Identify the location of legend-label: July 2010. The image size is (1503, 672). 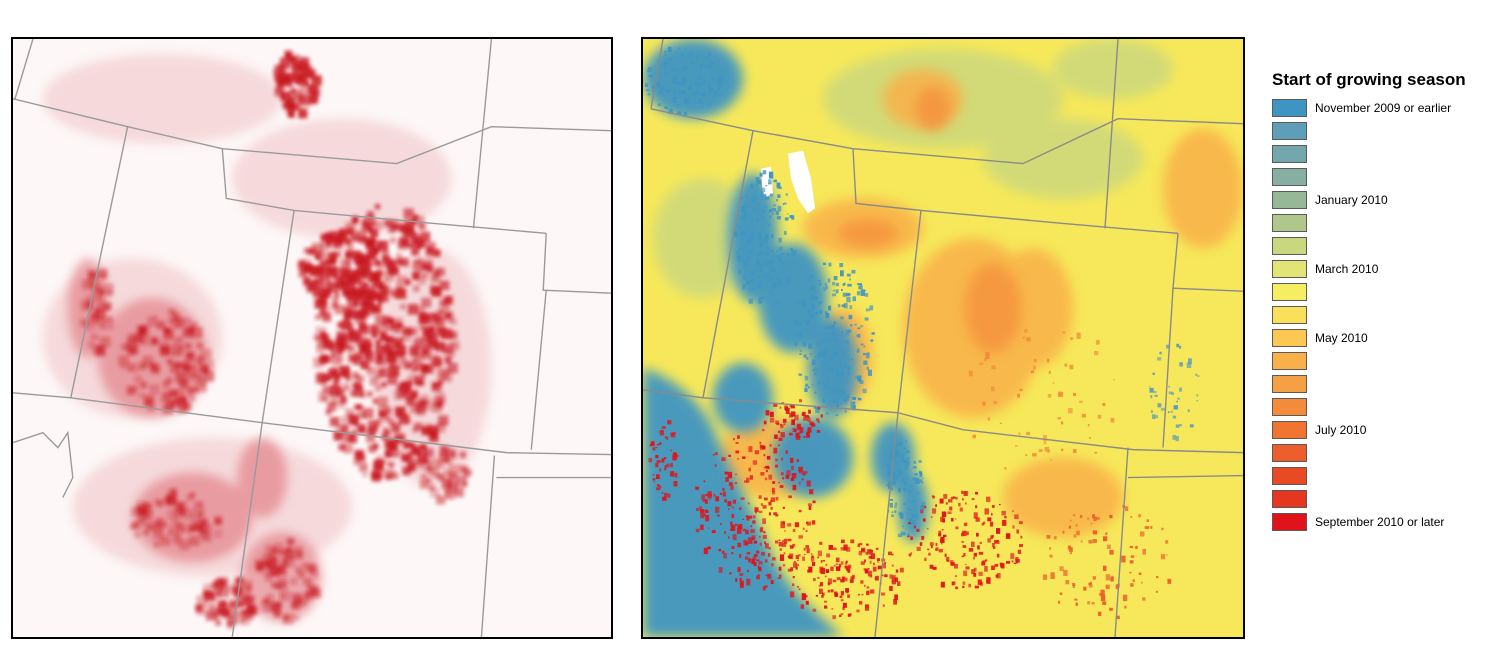
(1341, 430).